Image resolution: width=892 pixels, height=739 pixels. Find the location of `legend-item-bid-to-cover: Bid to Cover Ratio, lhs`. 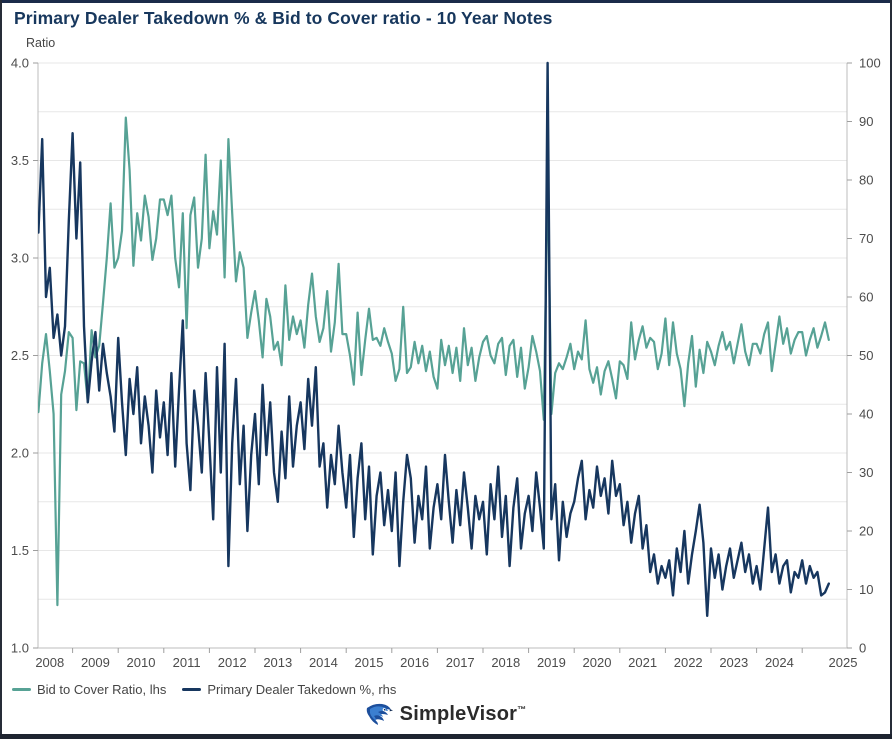

legend-item-bid-to-cover: Bid to Cover Ratio, lhs is located at coordinates (89, 689).